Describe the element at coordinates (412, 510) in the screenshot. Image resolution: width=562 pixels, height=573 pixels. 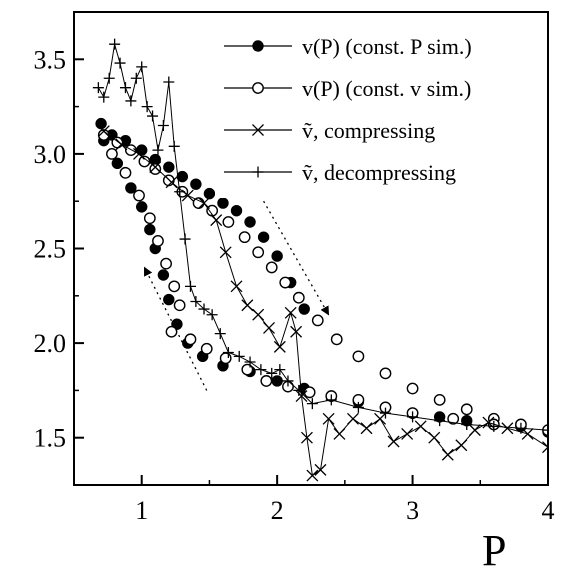
I see `x-tick-label: 3` at that location.